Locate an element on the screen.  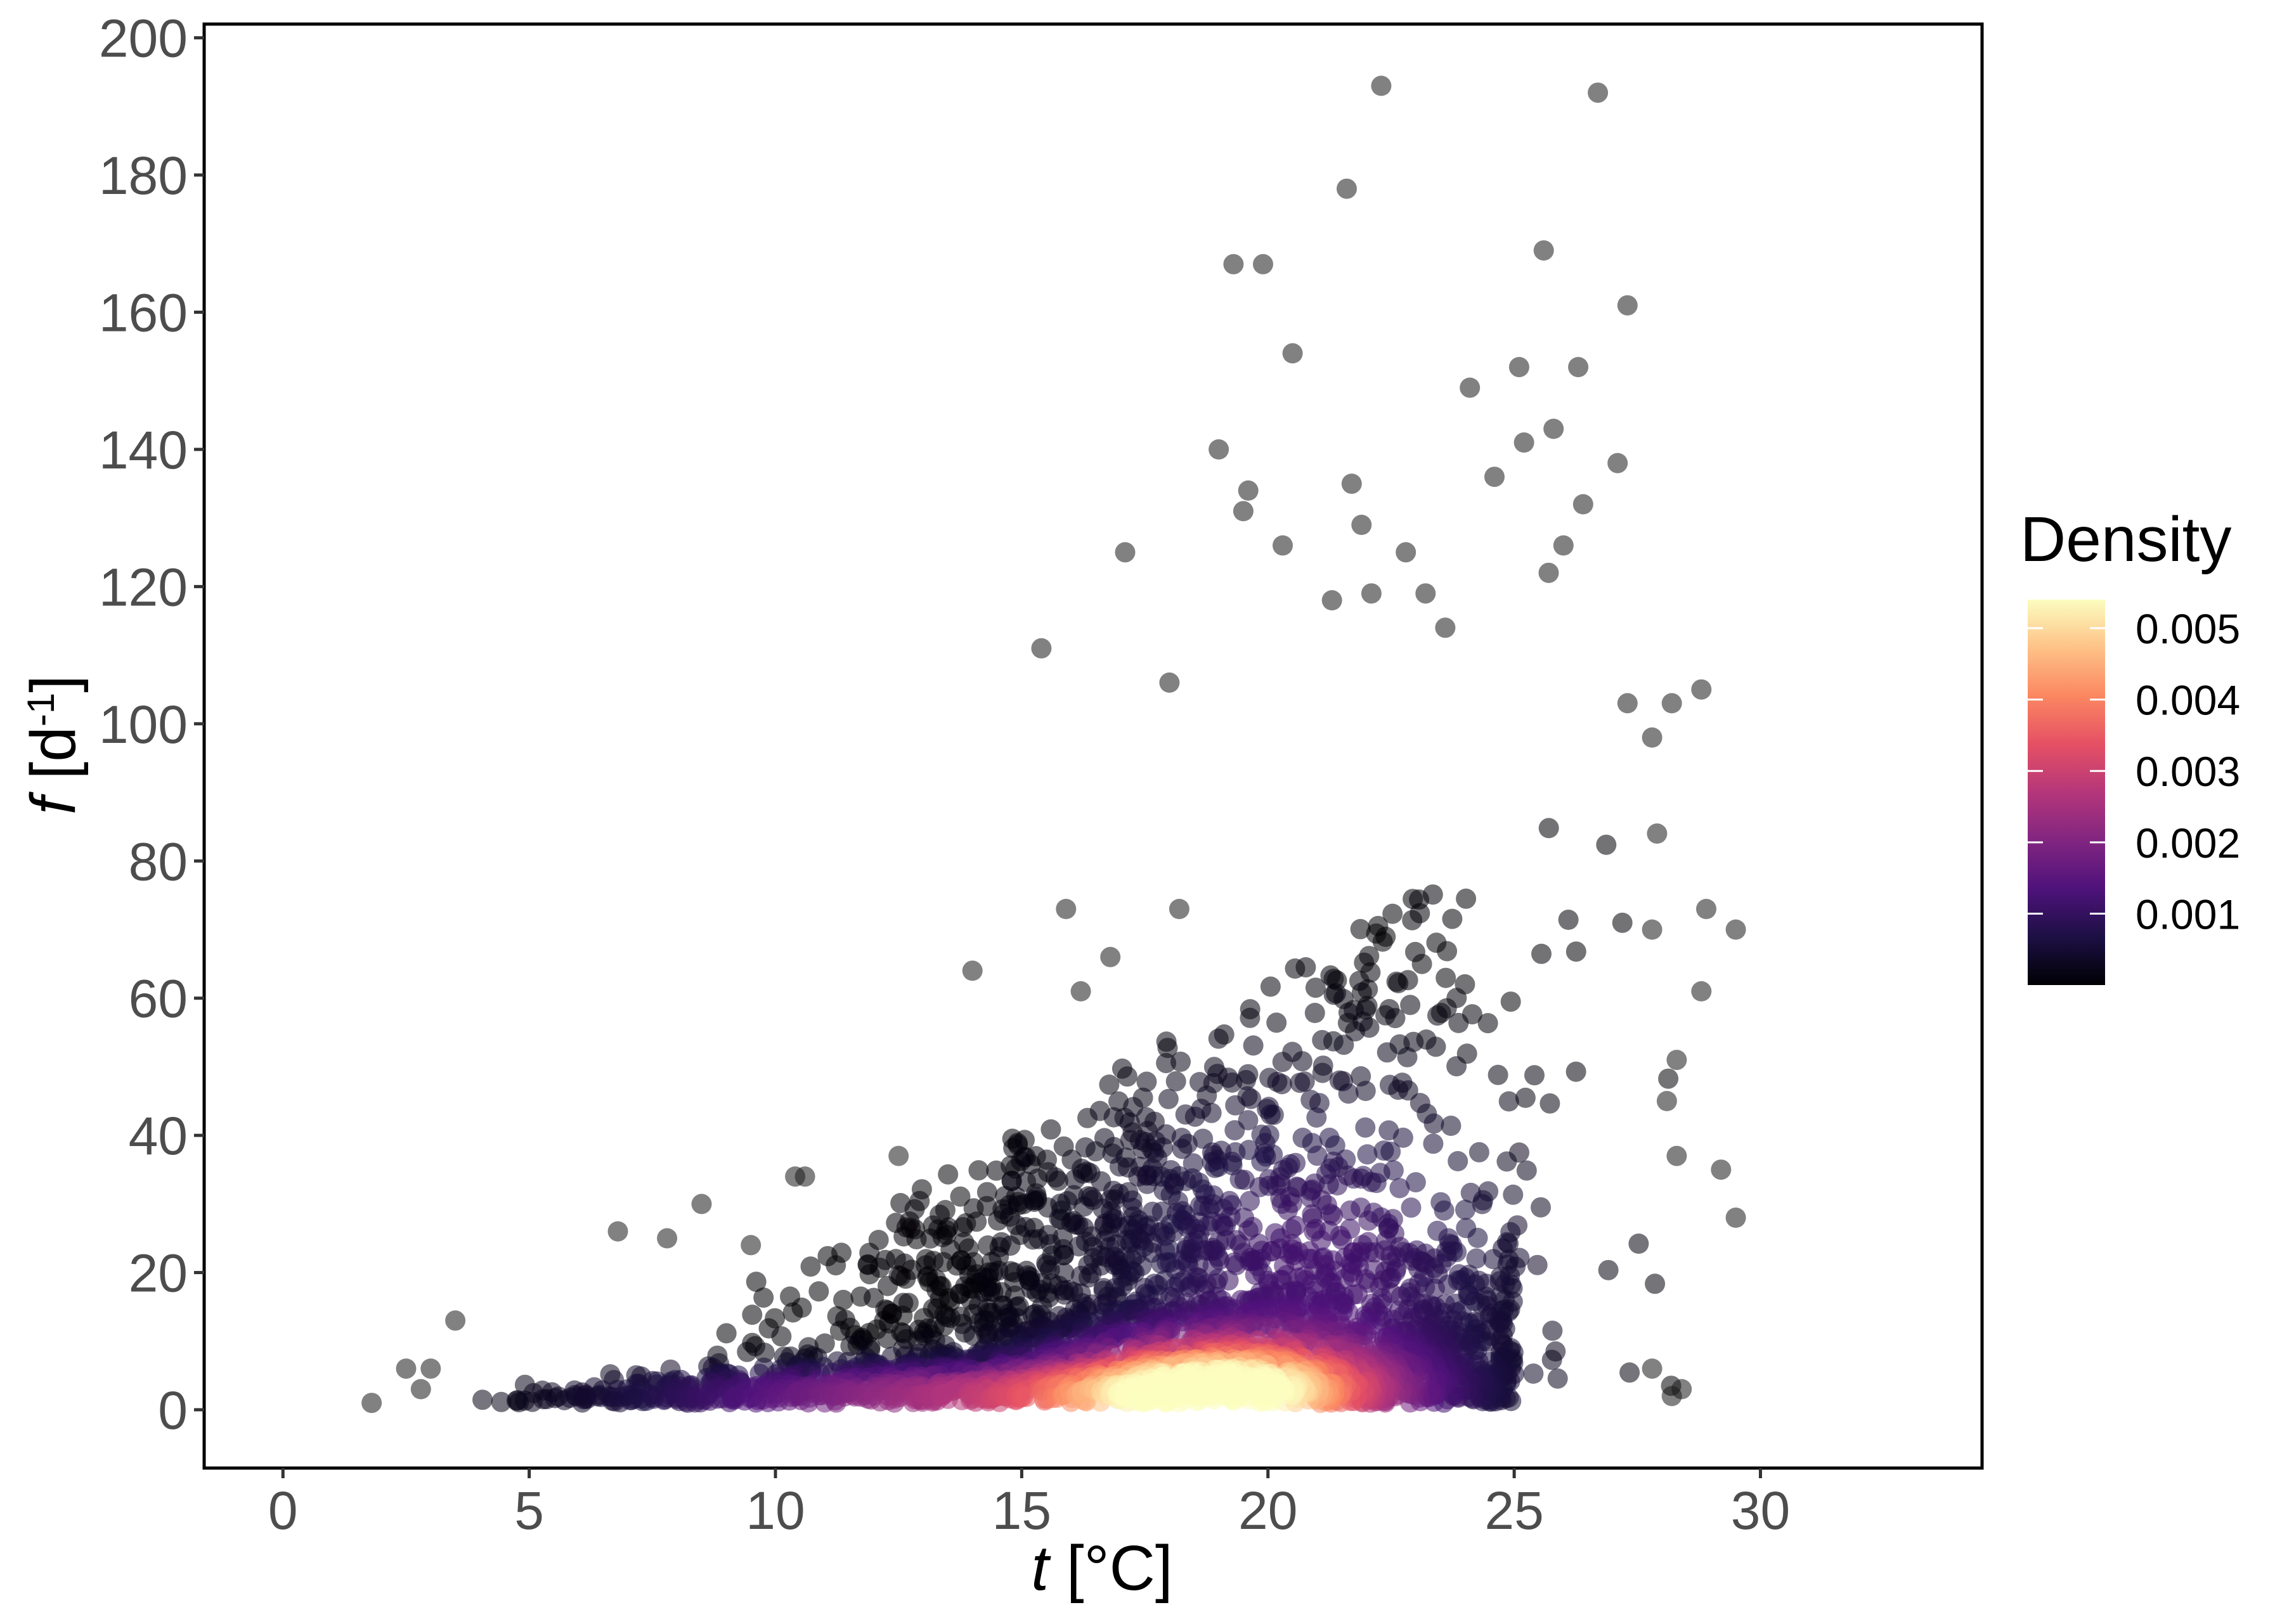
y-tick-label: 180 is located at coordinates (143, 175).